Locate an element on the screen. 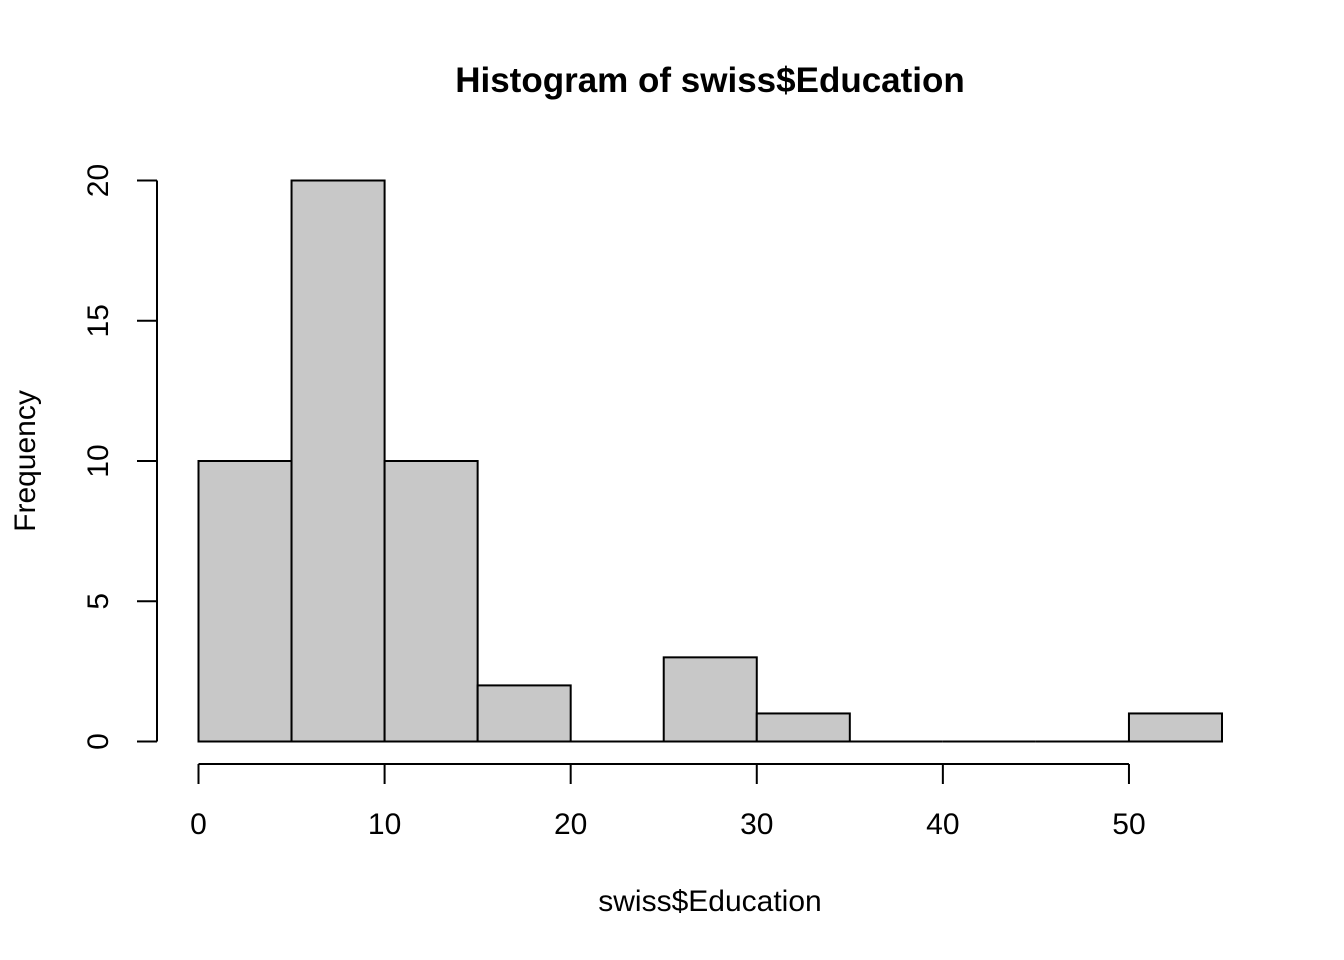  y-tick-label: 20 is located at coordinates (98, 180).